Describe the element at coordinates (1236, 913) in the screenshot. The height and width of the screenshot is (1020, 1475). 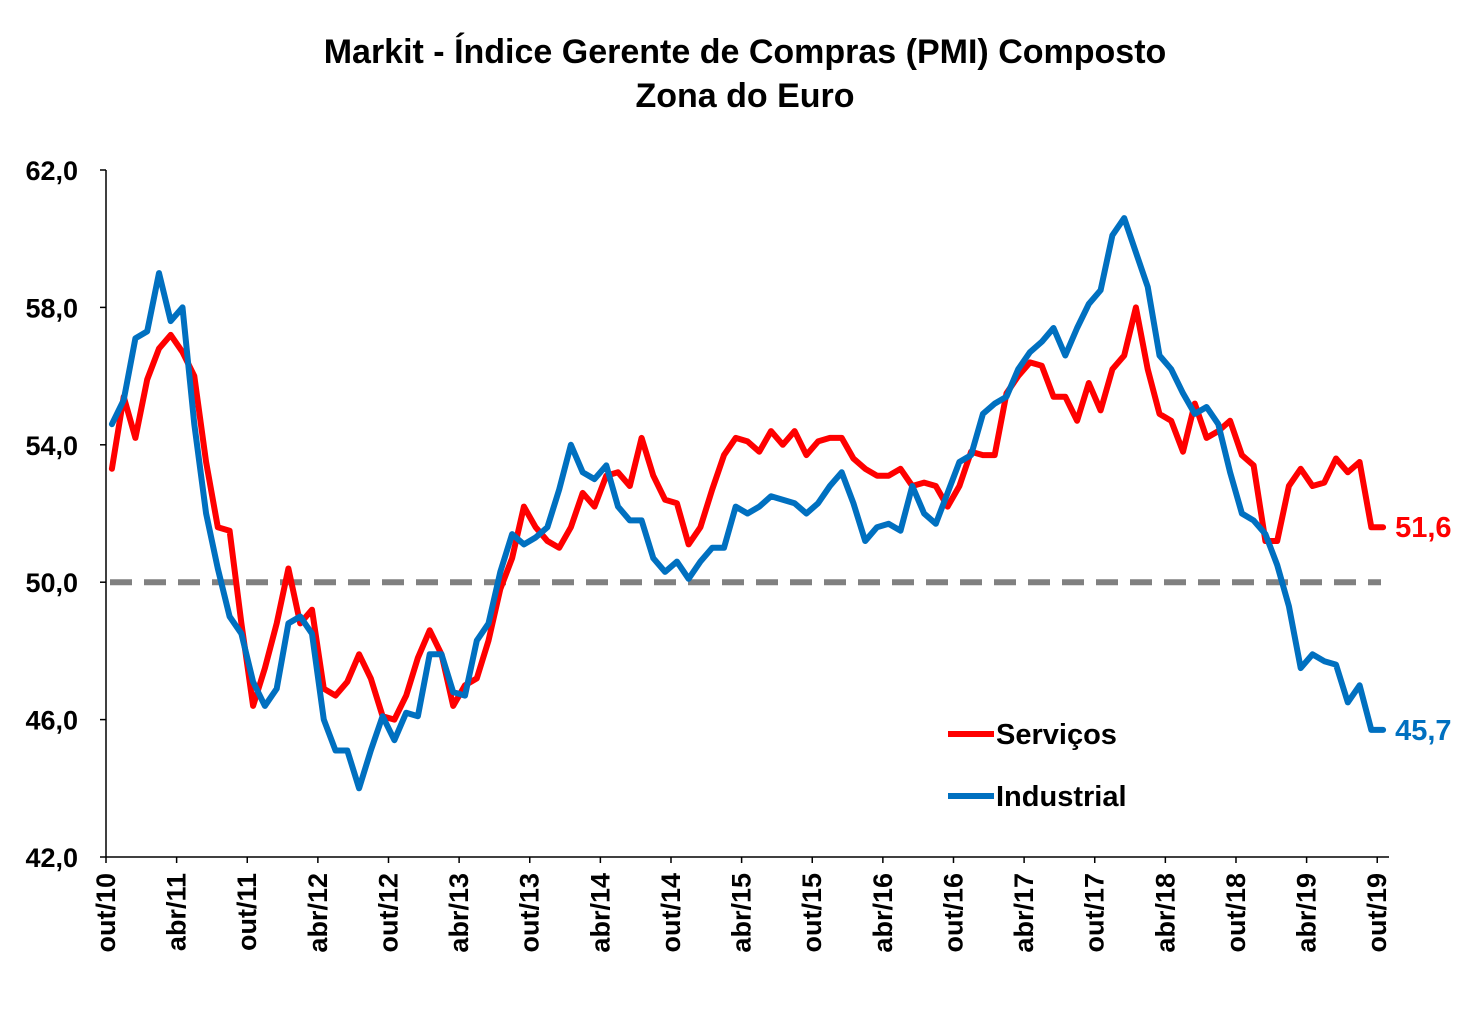
I see `x-tick-label: out/18` at that location.